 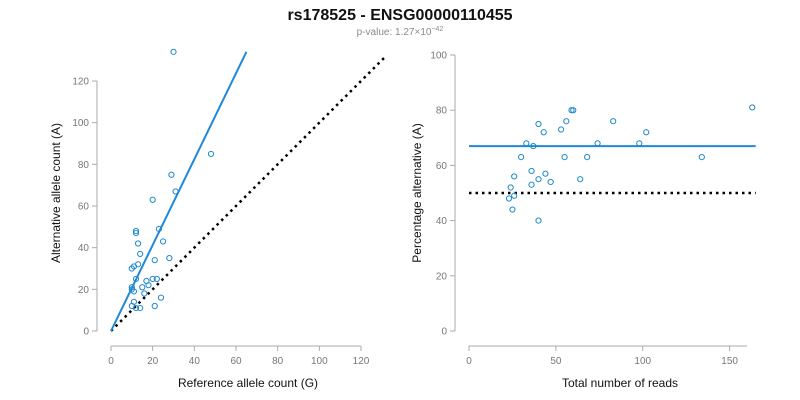 I want to click on left-fit-line, so click(x=179, y=191).